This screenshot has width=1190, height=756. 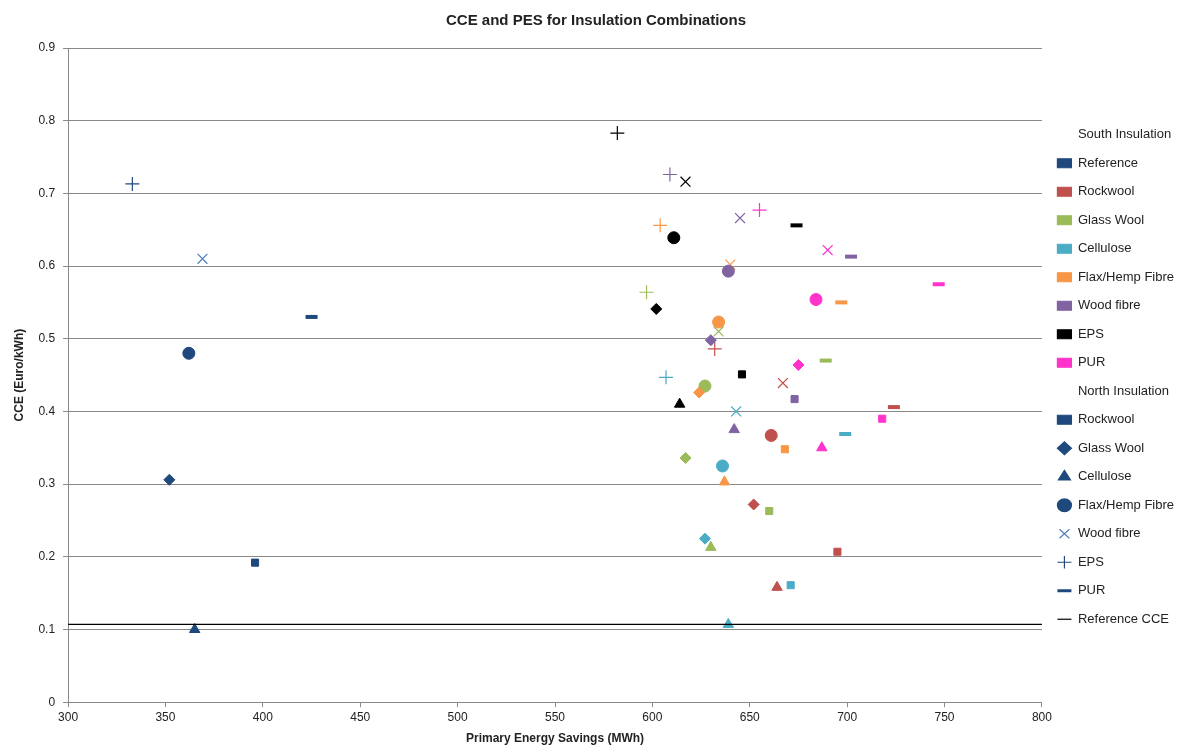 What do you see at coordinates (1042, 716) in the screenshot?
I see `x-tick-label: 800` at bounding box center [1042, 716].